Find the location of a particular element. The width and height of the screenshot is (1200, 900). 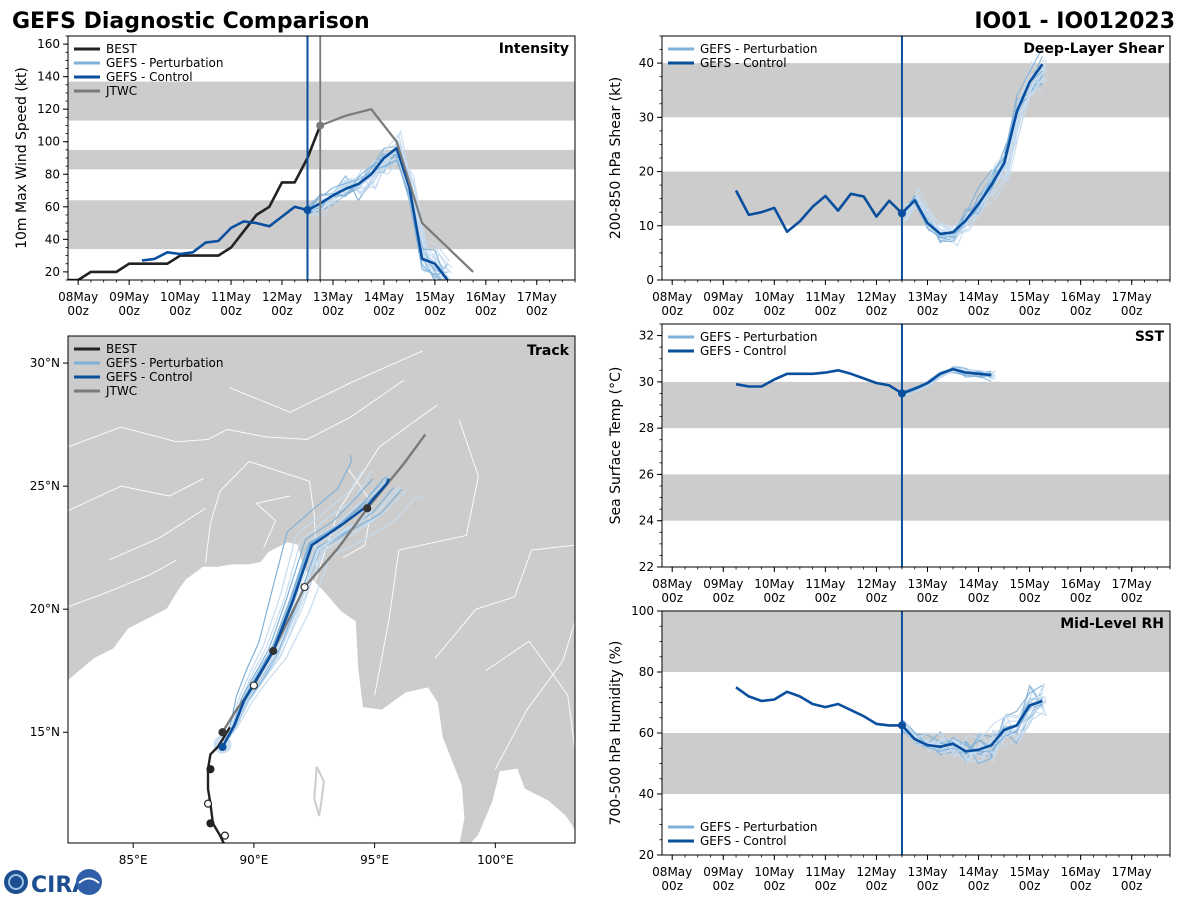

rh-ytick-label: 40 is located at coordinates (646, 794).